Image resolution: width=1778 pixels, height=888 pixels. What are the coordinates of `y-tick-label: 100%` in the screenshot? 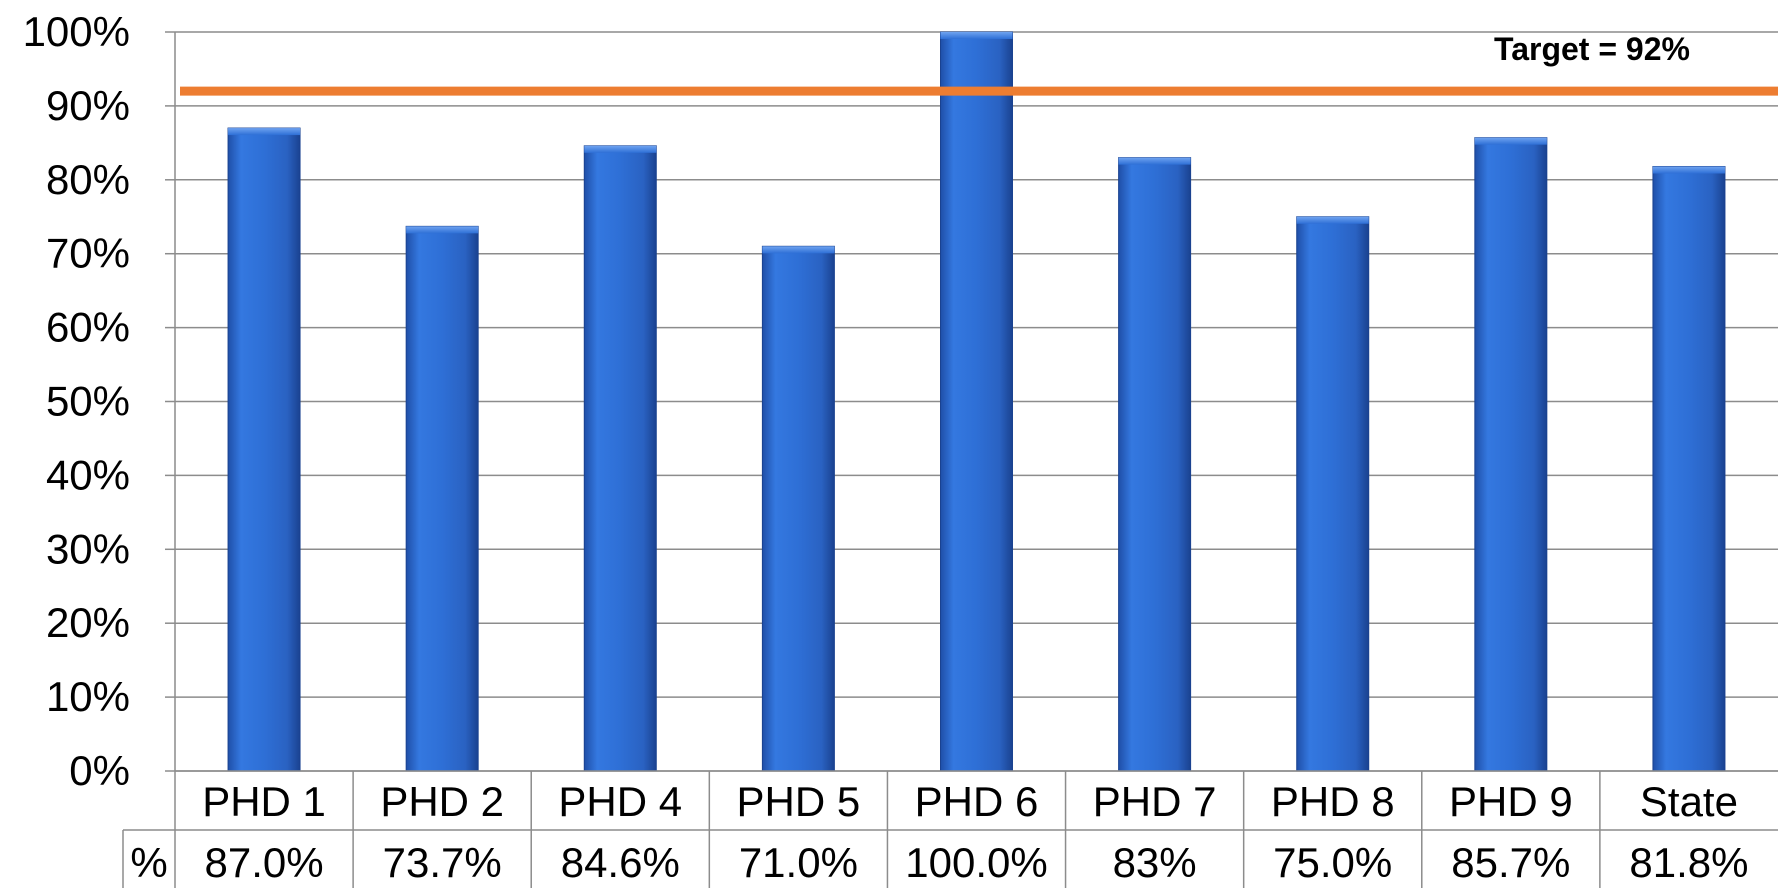 It's located at (76, 31).